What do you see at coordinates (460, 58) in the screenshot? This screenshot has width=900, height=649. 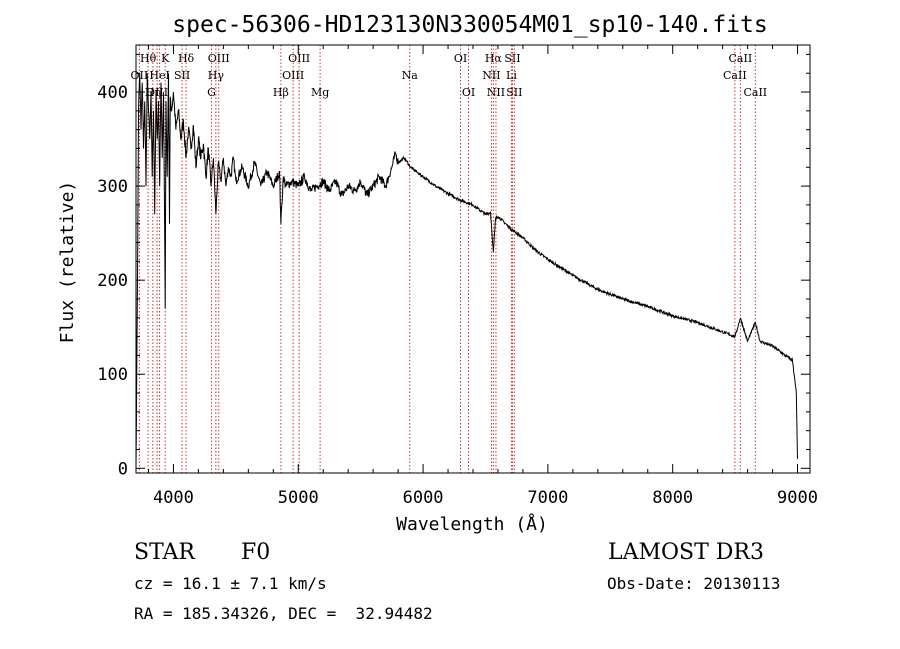 I see `line-label-16: OI` at bounding box center [460, 58].